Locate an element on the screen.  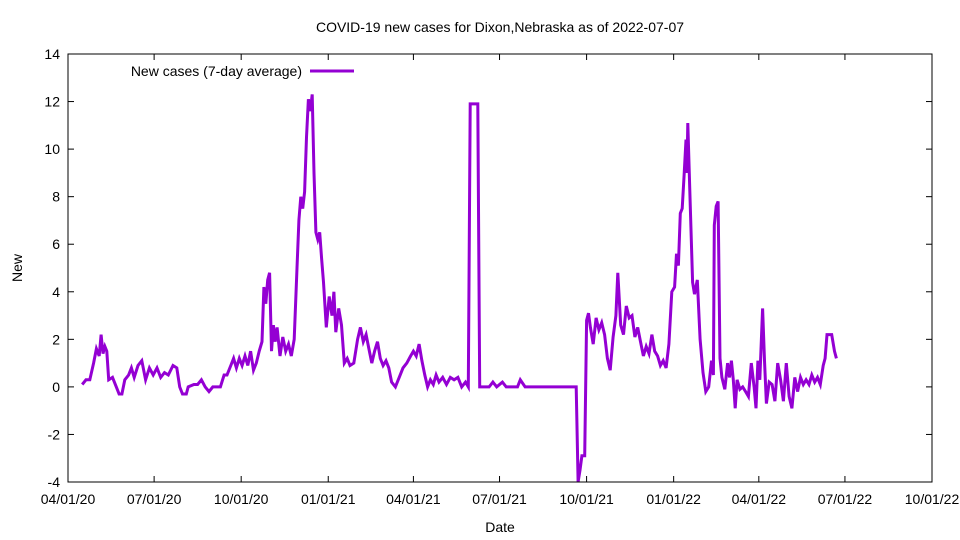
legend: New cases (7-day average) is located at coordinates (242, 71).